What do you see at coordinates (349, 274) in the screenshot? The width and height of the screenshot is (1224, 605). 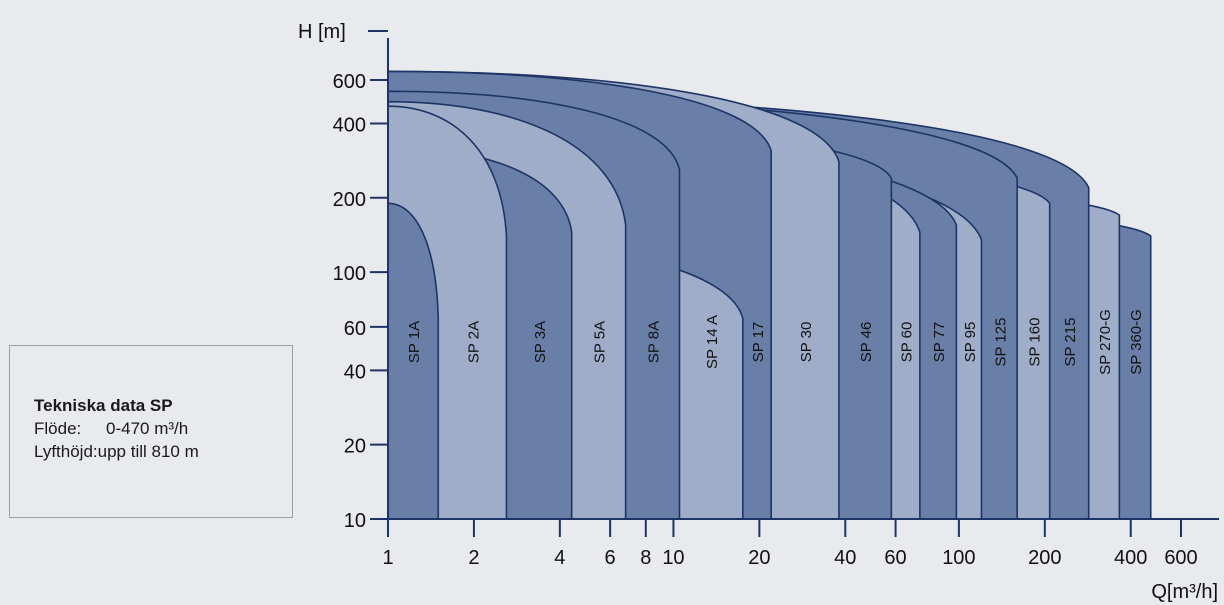 I see `y-tick-label-100: 100` at bounding box center [349, 274].